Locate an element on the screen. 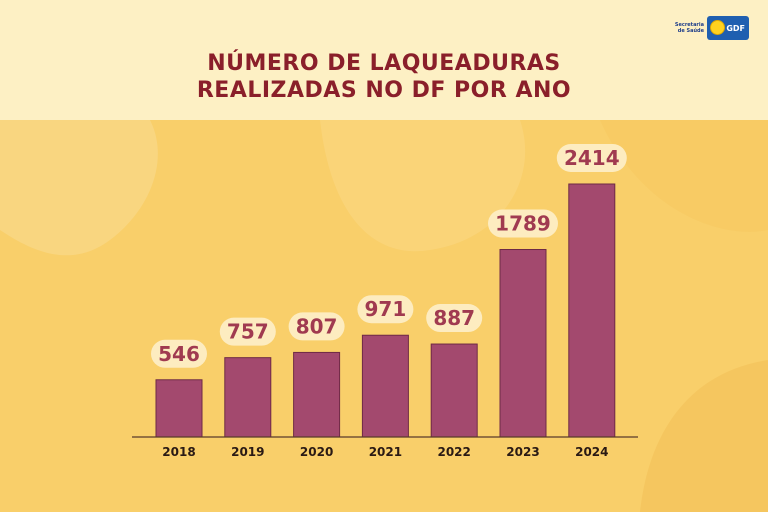 The image size is (768, 512). x-tick-label-2021: 2021 is located at coordinates (385, 452).